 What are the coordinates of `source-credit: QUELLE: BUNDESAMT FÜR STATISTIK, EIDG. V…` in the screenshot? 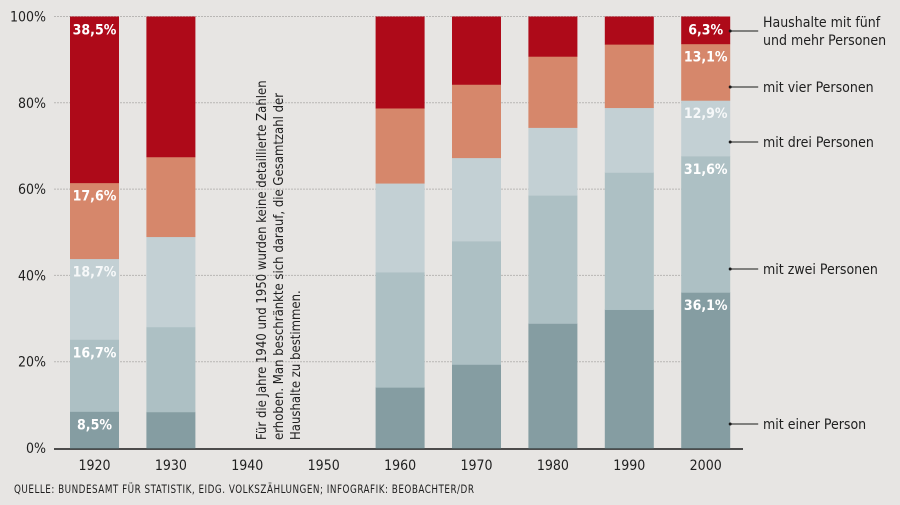 It's located at (244, 489).